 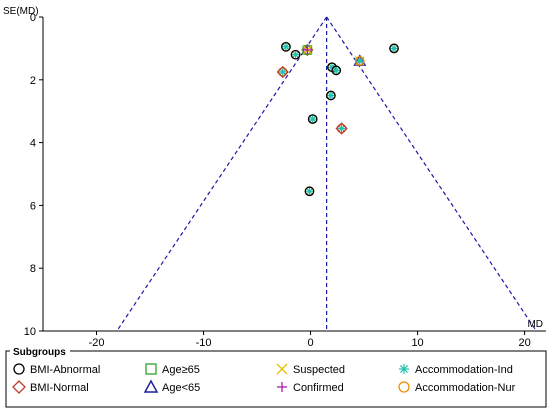 I want to click on x-tick-label: 20, so click(x=524, y=343).